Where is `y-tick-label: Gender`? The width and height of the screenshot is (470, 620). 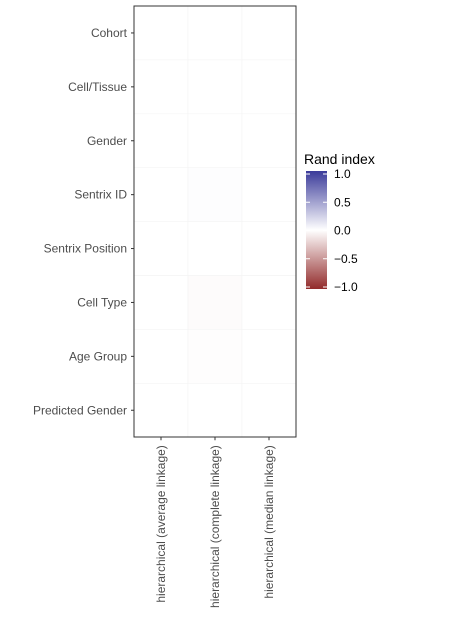 y-tick-label: Gender is located at coordinates (107, 141).